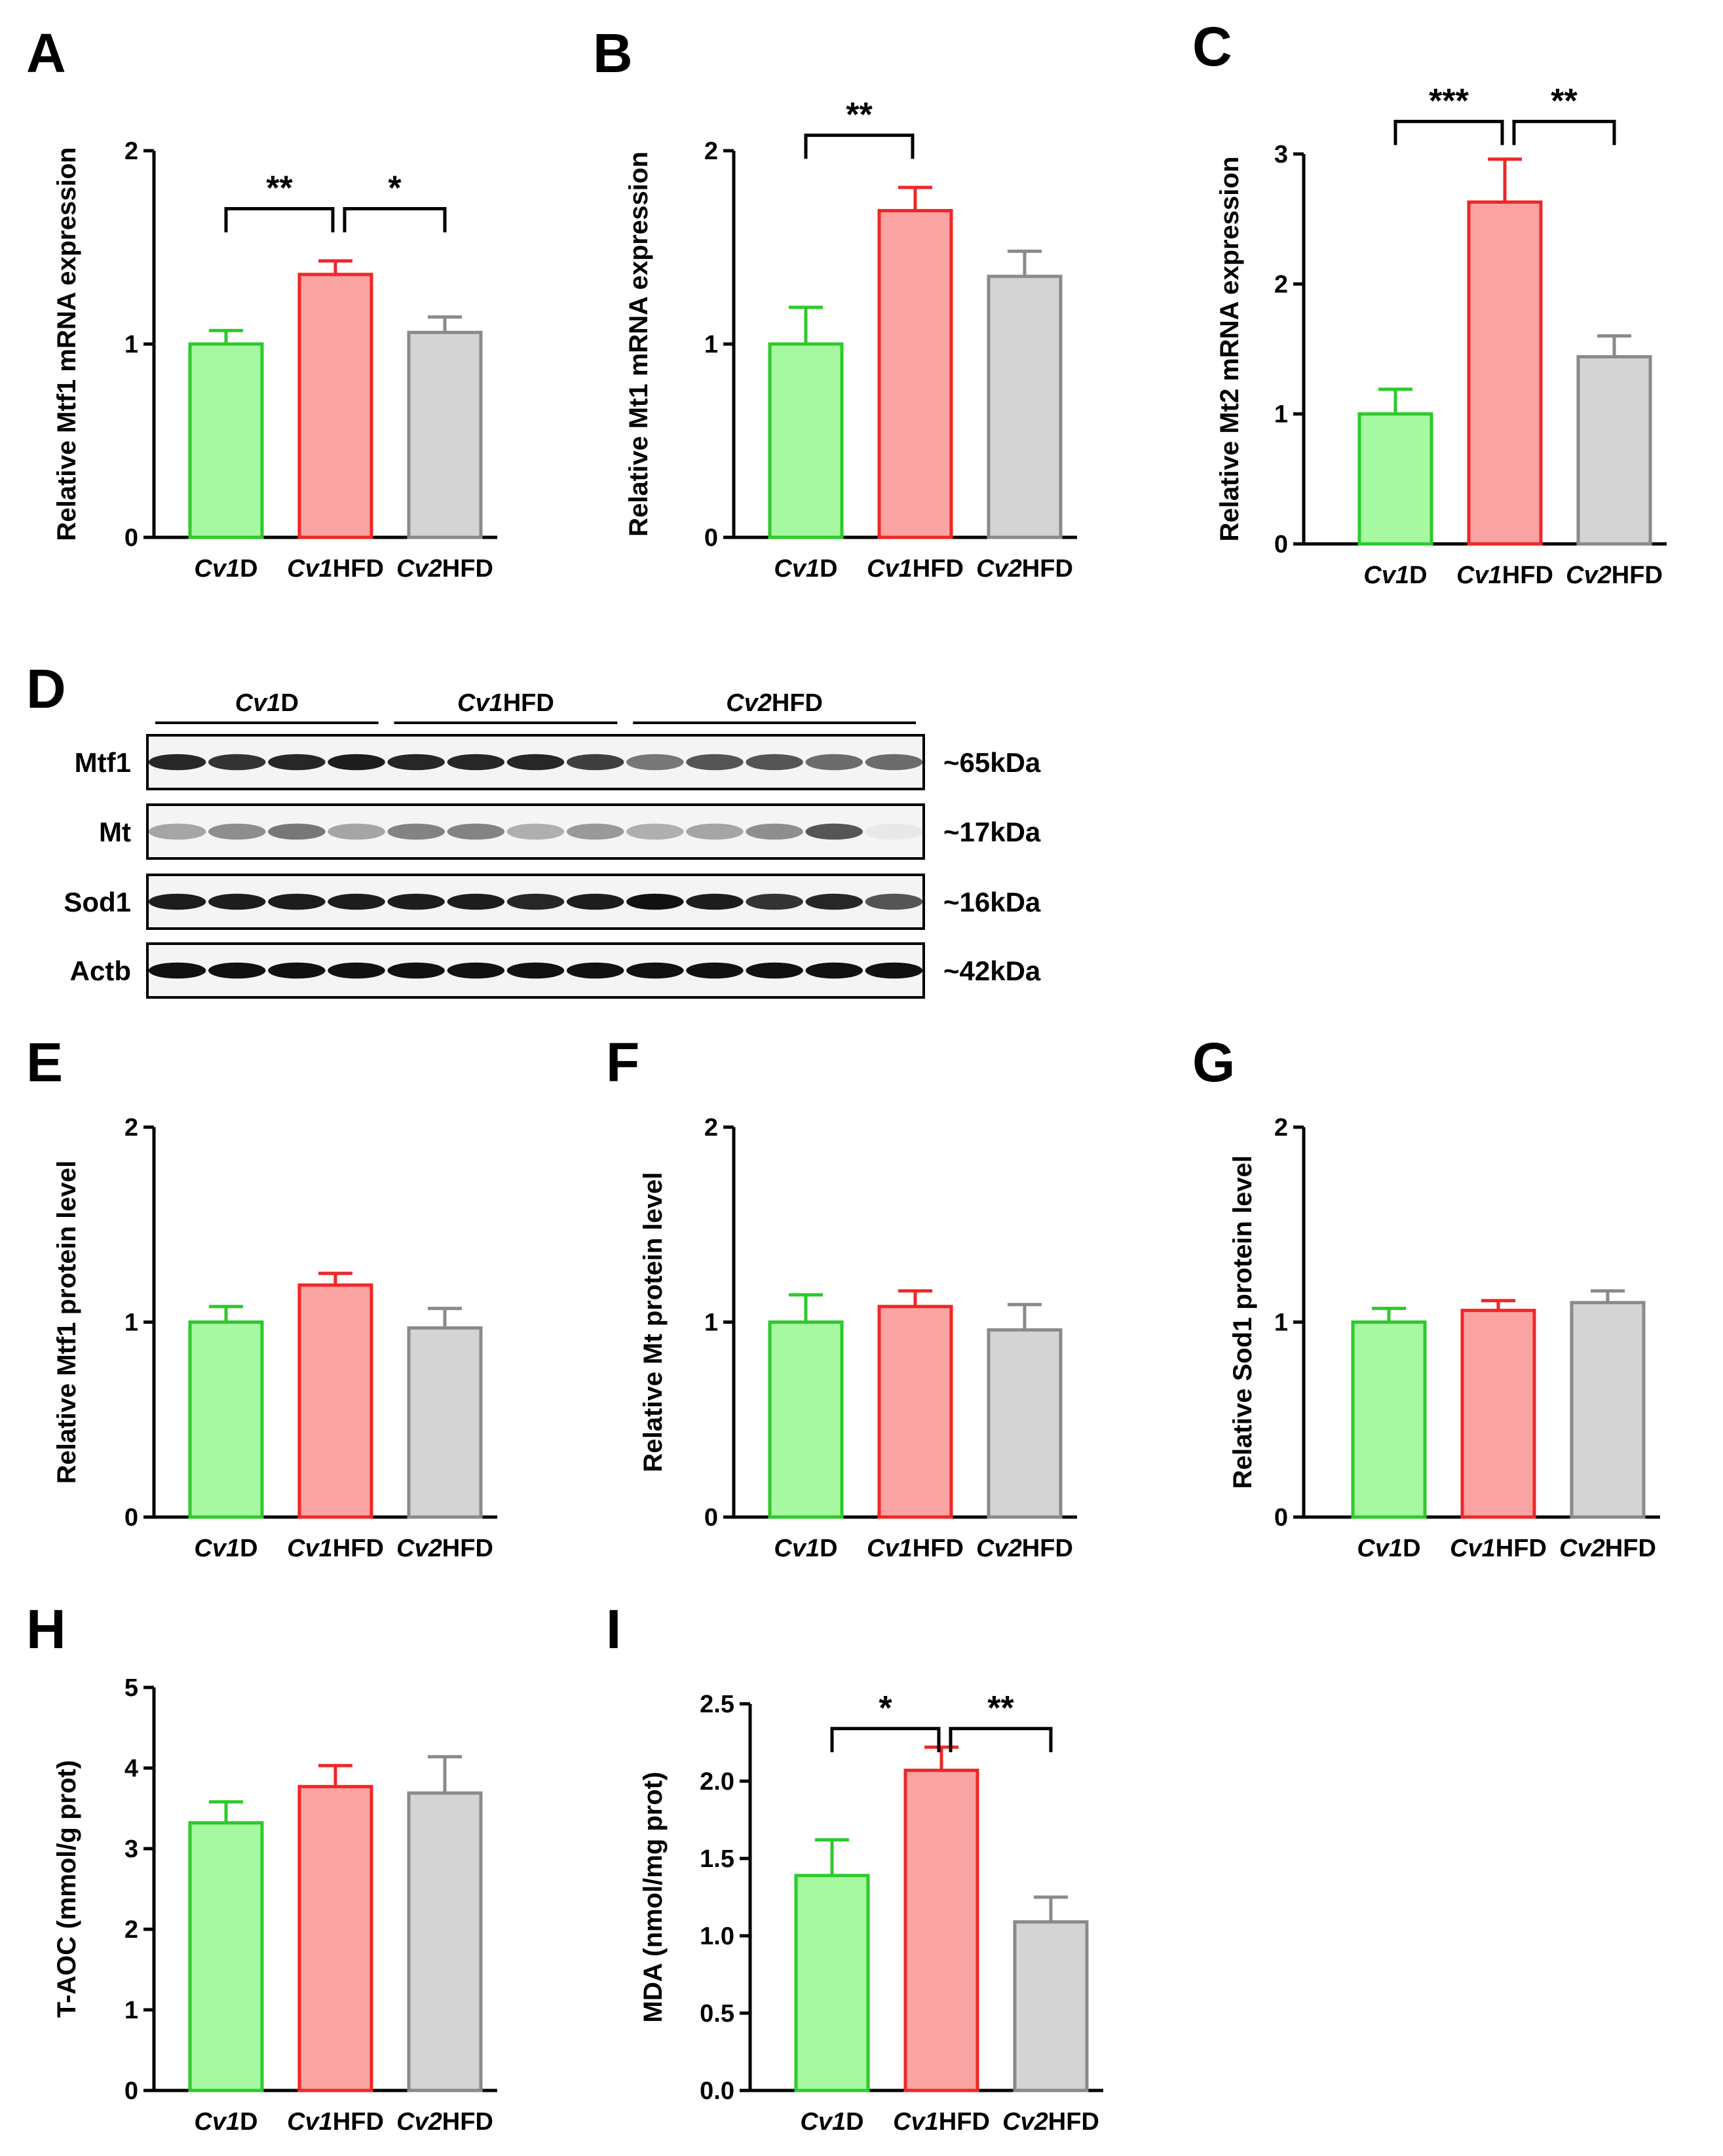 The width and height of the screenshot is (1723, 2156). What do you see at coordinates (100, 970) in the screenshot?
I see `blot-row-label: Actb` at bounding box center [100, 970].